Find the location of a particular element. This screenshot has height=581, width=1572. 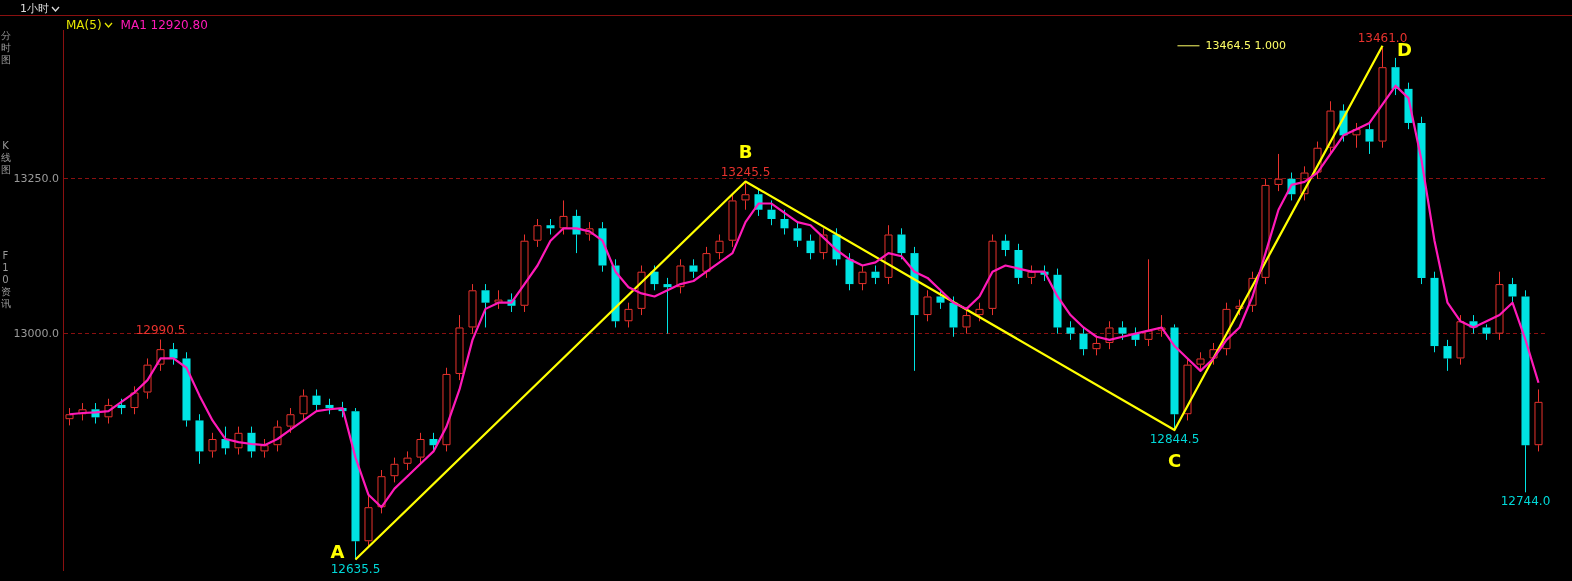

data-label: A is located at coordinates (337, 552).